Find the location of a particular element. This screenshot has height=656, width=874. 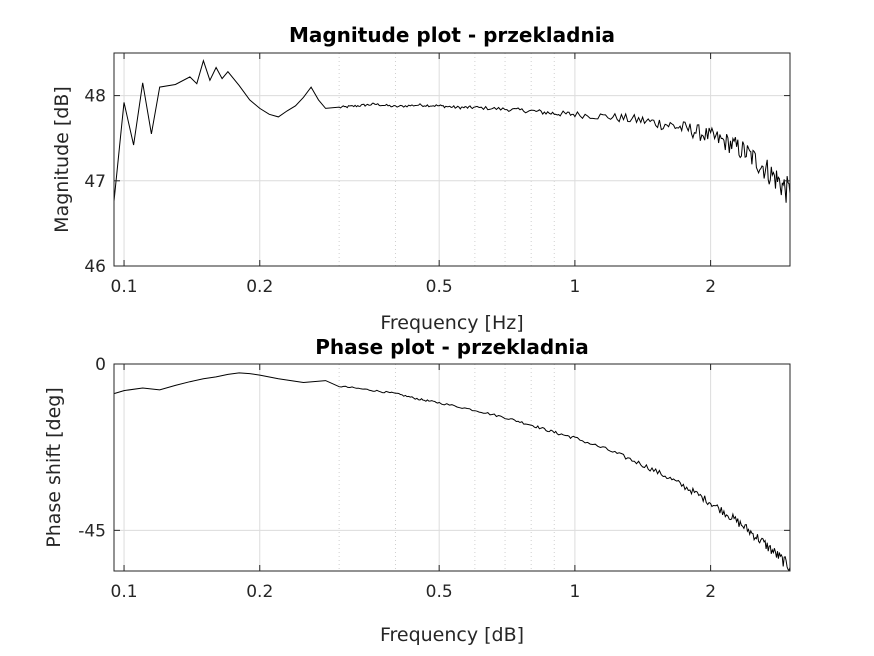

magnitude-x-tick-label: 2 is located at coordinates (710, 287).